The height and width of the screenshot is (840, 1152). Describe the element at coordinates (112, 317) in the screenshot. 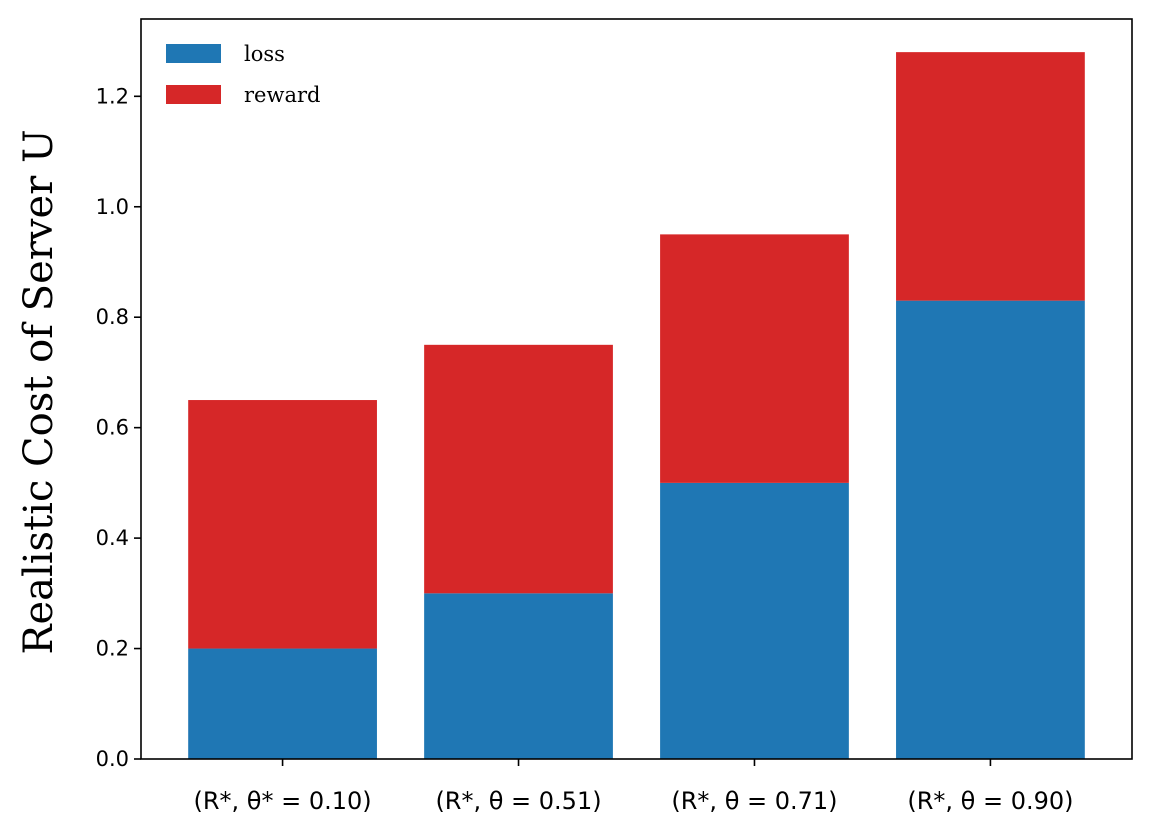

I see `y-tick-label-4: 0.8` at that location.